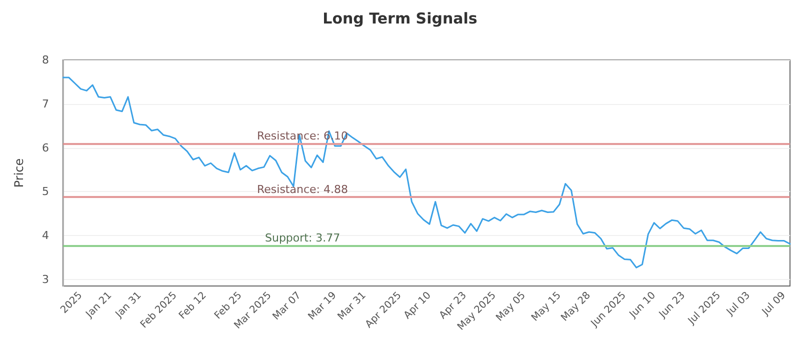  I want to click on y-tick-label: 6, so click(45, 147).